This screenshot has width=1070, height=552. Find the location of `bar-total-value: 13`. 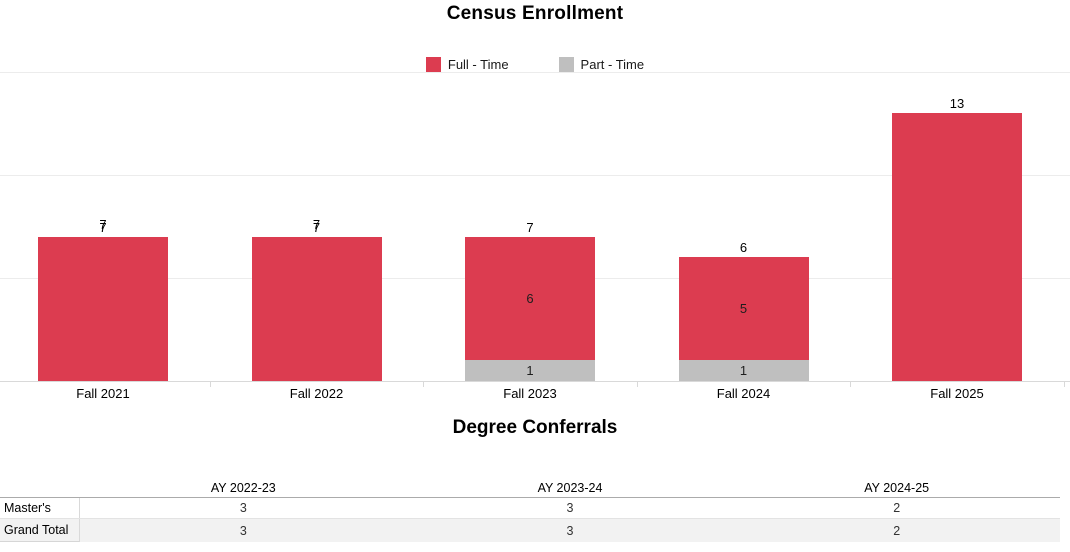

bar-total-value: 13 is located at coordinates (957, 104).